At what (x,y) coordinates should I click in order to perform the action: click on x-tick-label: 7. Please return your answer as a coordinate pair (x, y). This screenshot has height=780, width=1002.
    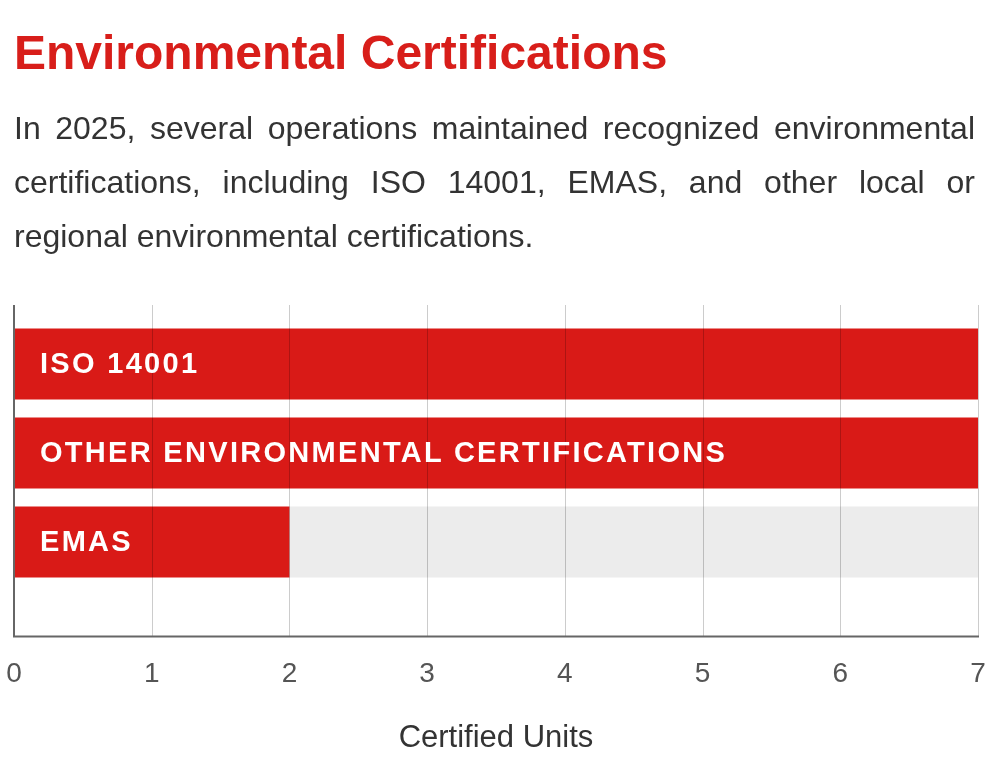
    Looking at the image, I should click on (978, 672).